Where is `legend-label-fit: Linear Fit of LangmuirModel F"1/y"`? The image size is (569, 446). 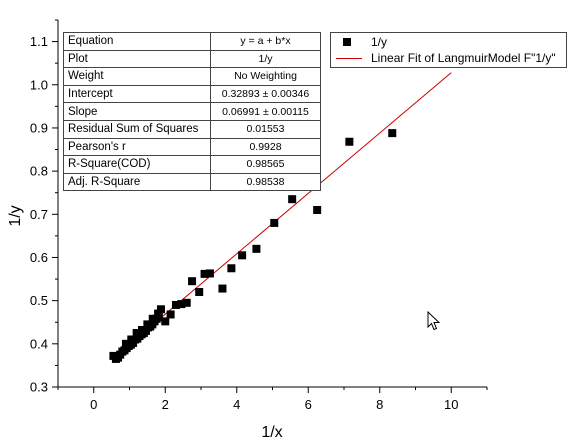
legend-label-fit: Linear Fit of LangmuirModel F"1/y" is located at coordinates (463, 58).